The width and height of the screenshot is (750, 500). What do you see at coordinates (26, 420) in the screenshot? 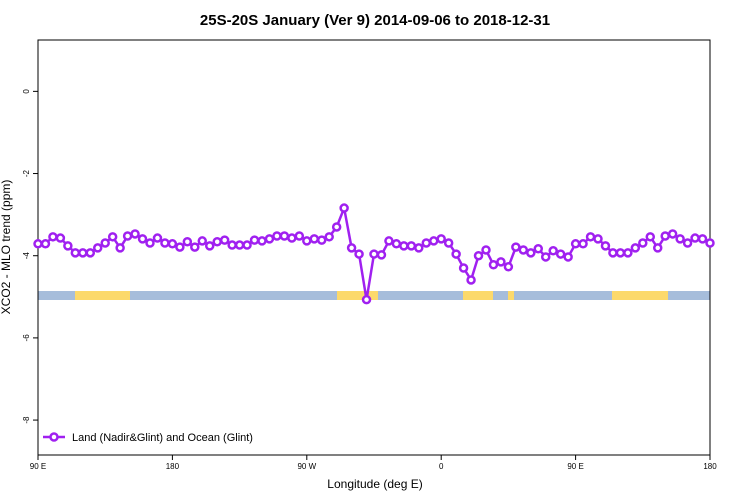
I see `y-tick-label: -8` at bounding box center [26, 420].